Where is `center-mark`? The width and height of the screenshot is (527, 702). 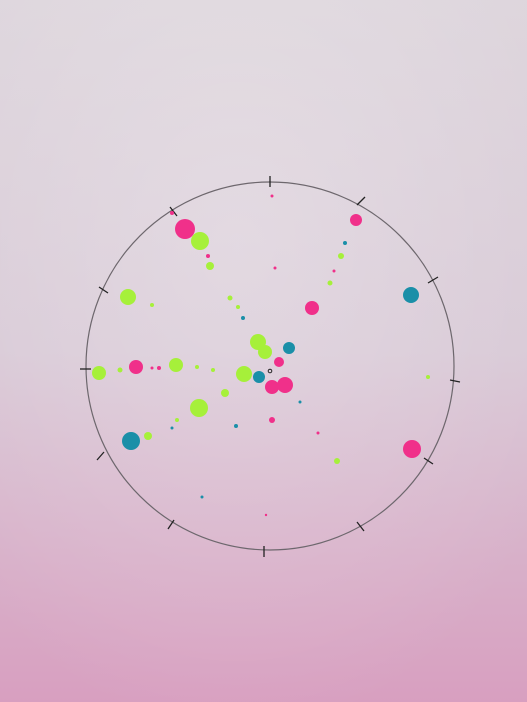
center-mark is located at coordinates (270, 371).